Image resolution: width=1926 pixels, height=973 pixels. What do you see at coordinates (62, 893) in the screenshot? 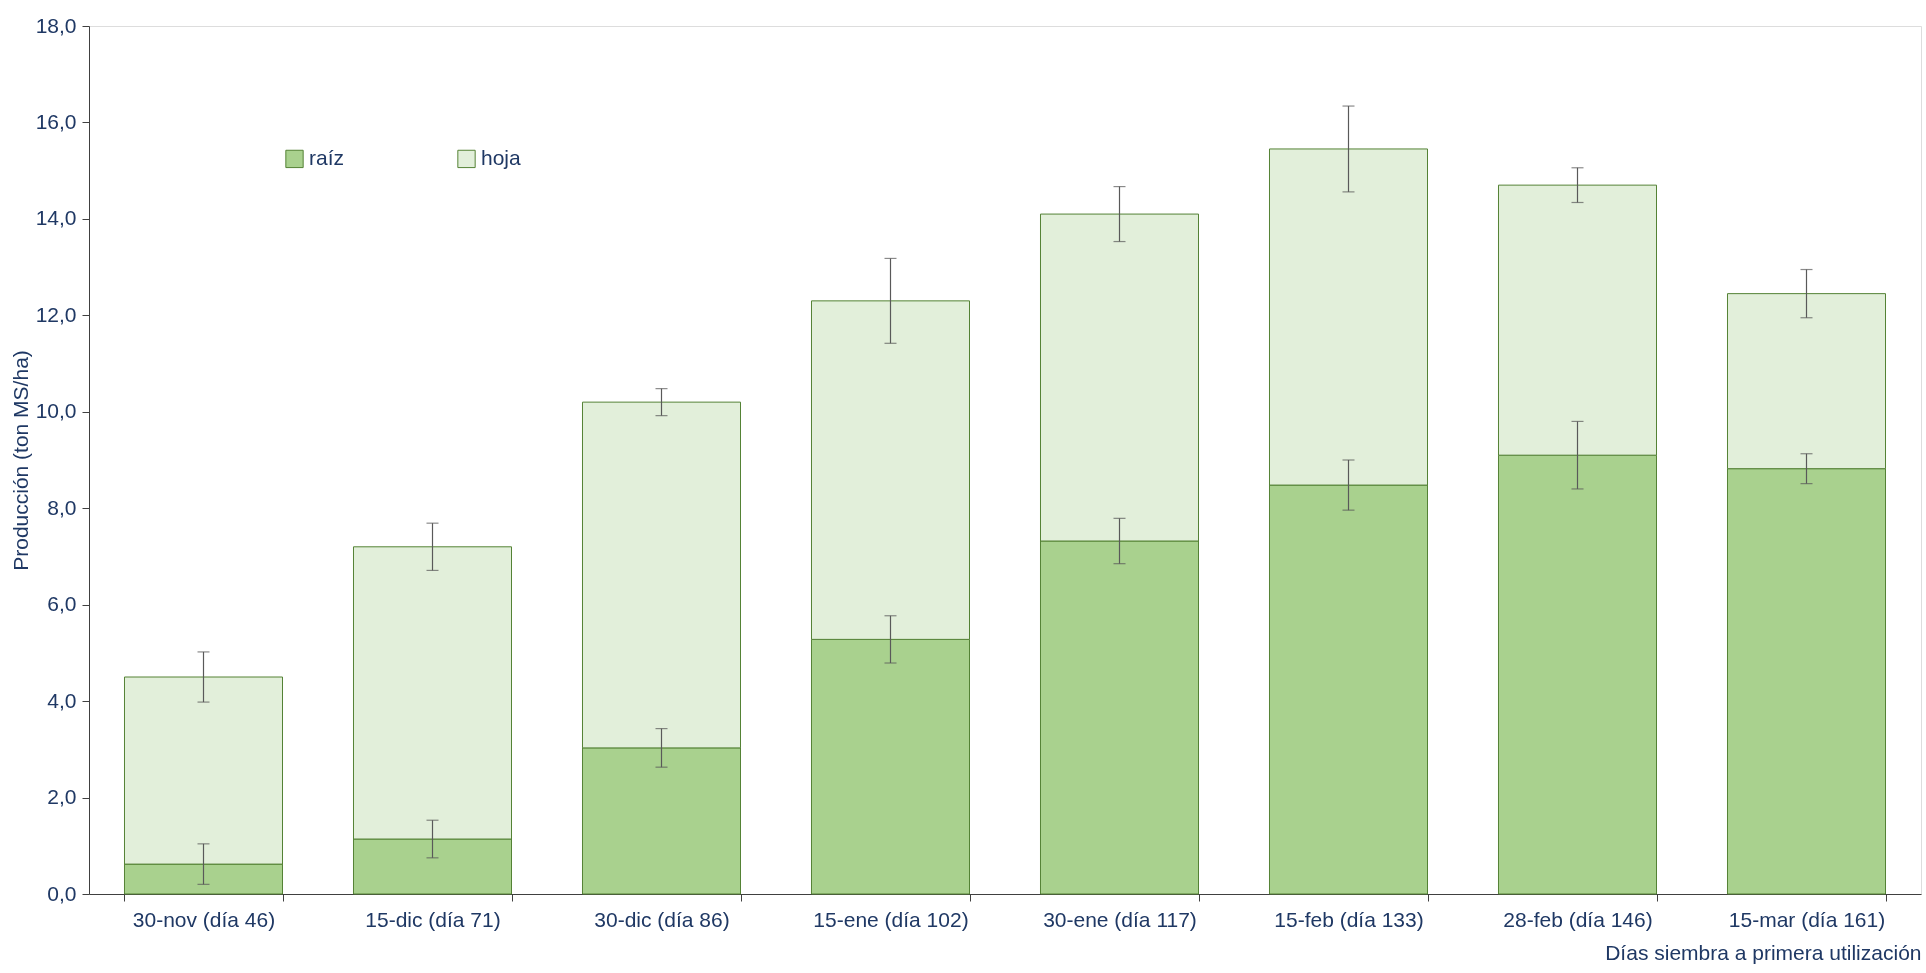
I see `y-tick-label: 0,0` at bounding box center [62, 893].